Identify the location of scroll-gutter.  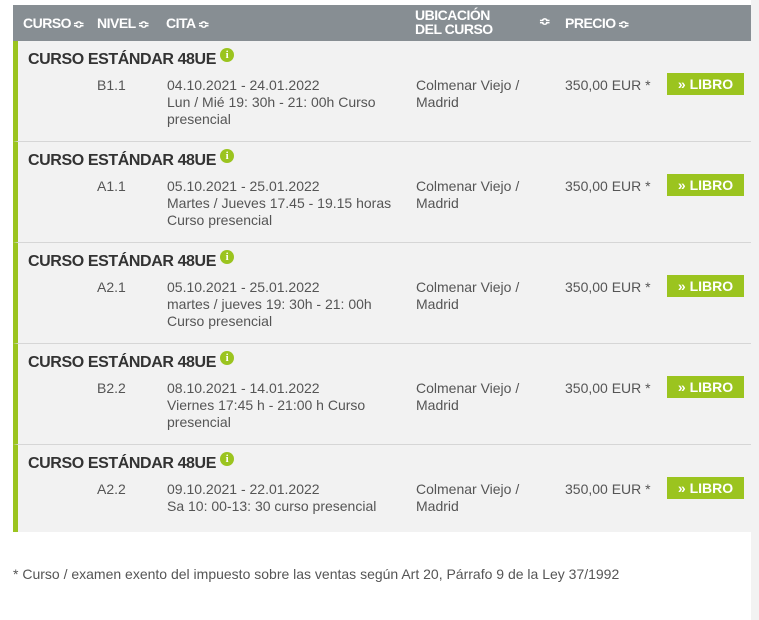
(755, 310).